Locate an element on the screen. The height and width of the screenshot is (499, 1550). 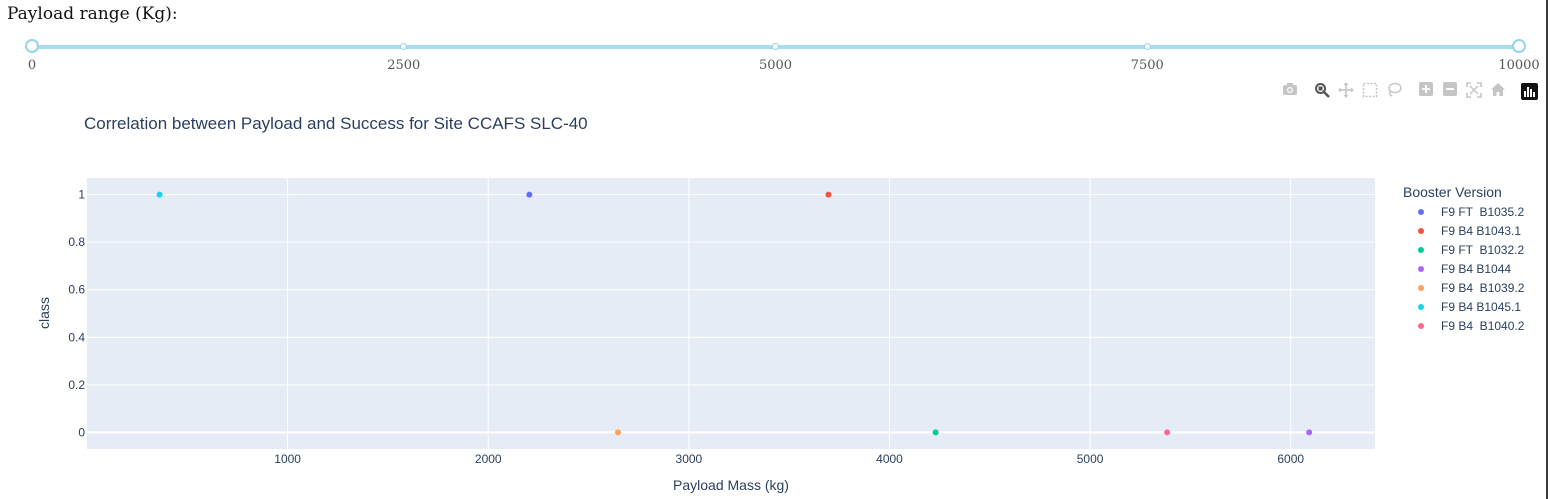
slider-mark-label: 2500 is located at coordinates (404, 65).